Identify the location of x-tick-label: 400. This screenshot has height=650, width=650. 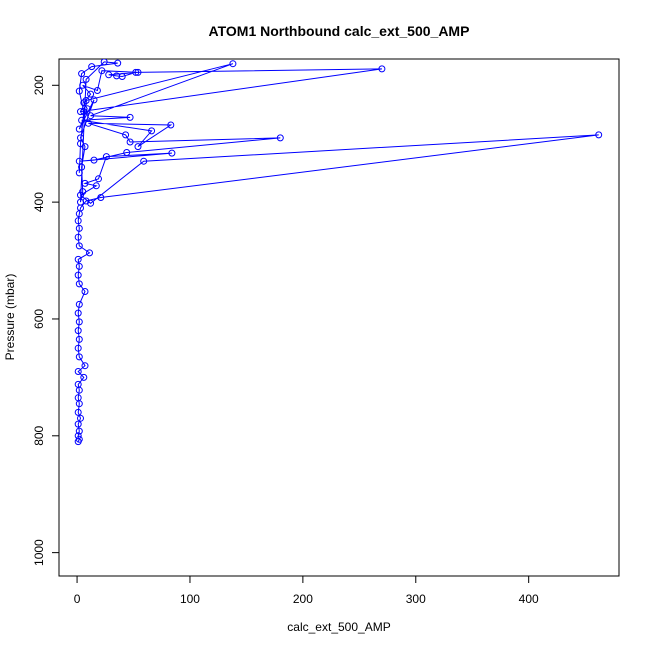
(529, 599).